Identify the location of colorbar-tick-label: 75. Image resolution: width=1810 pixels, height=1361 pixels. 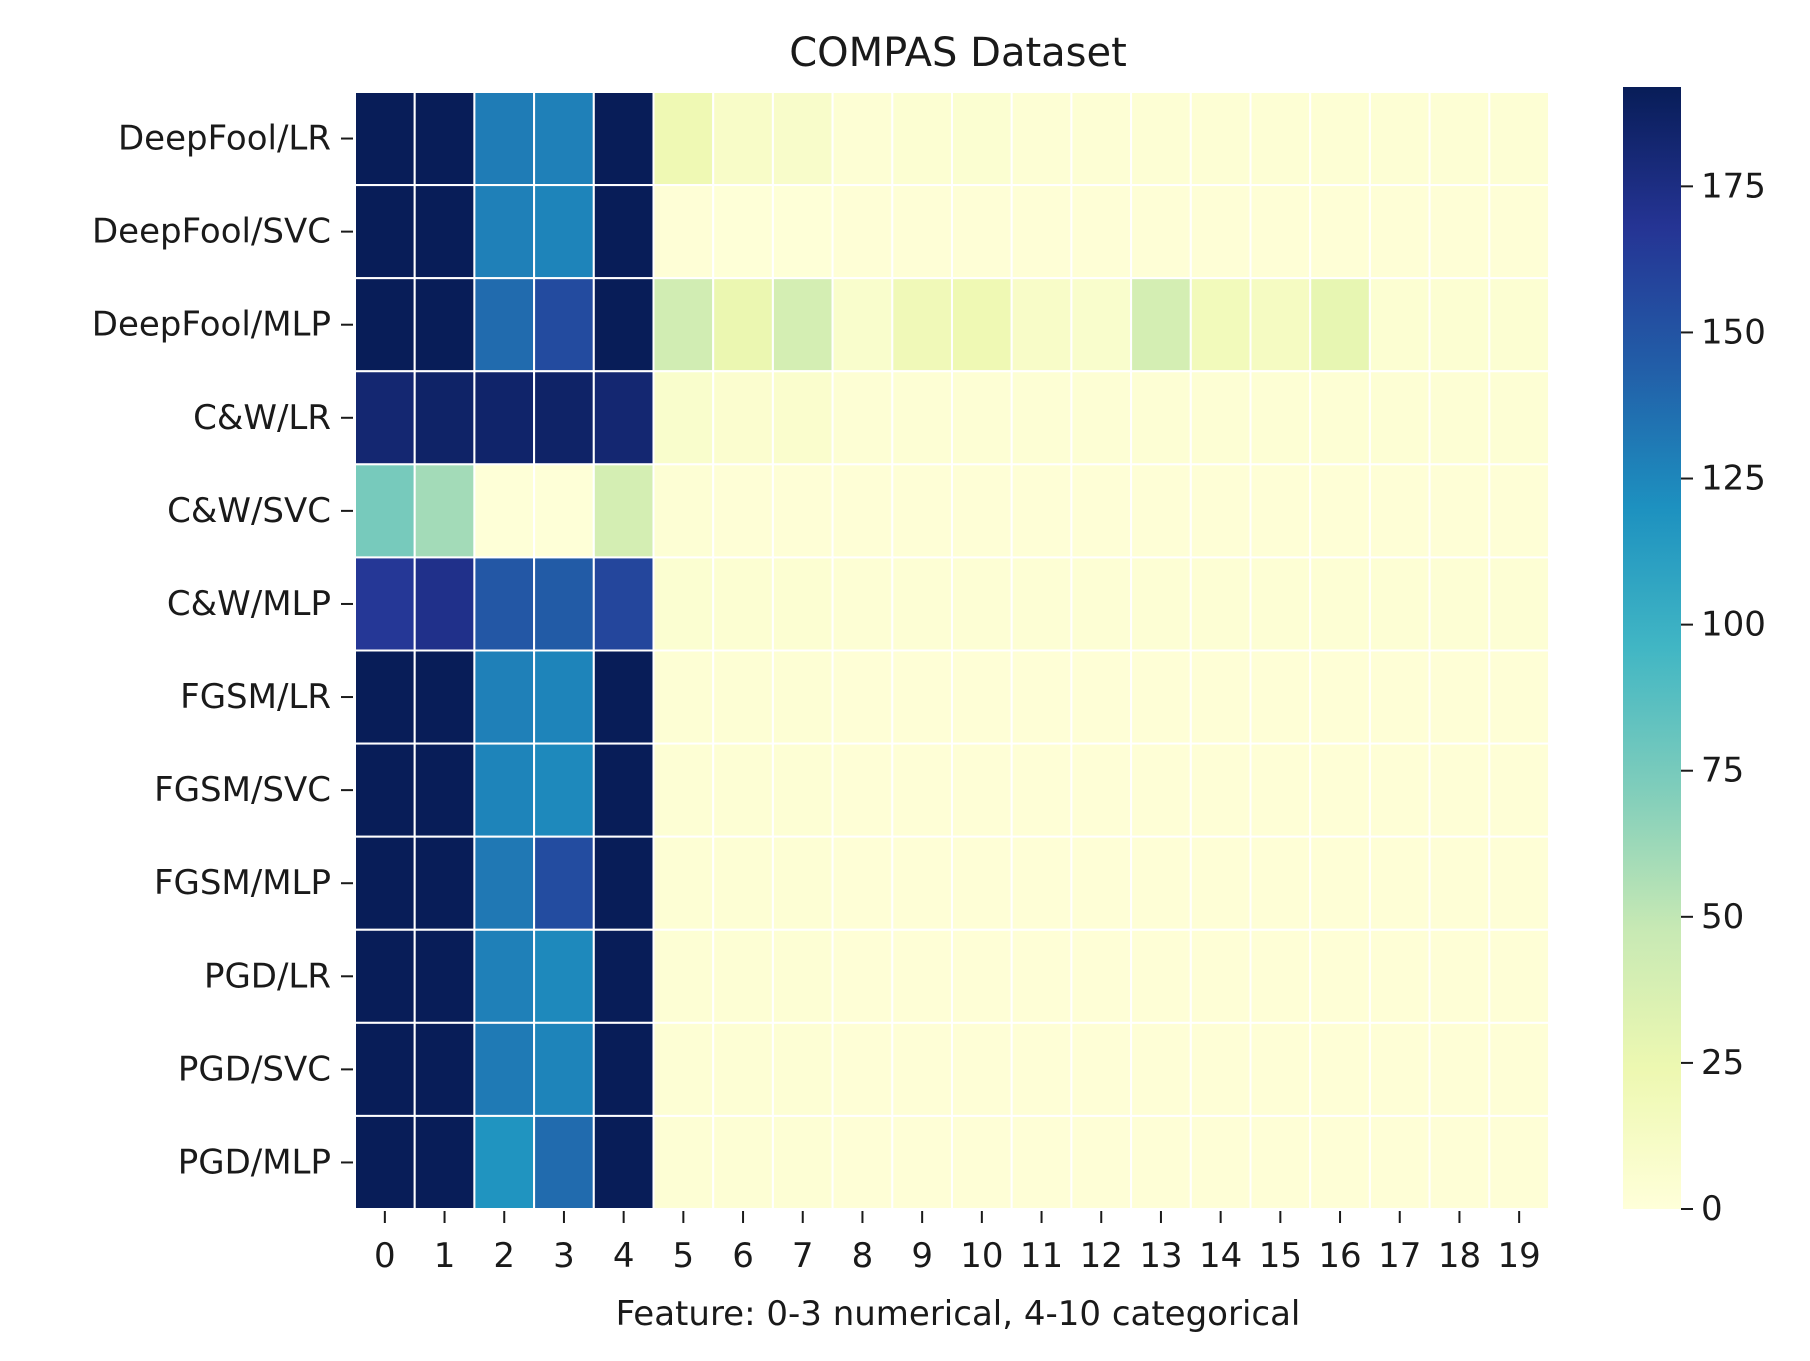
(1722, 771).